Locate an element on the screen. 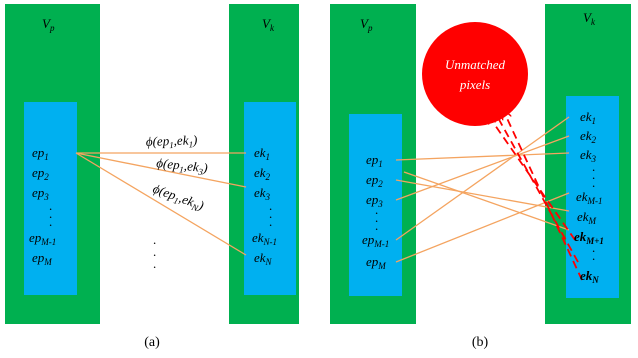 This screenshot has height=358, width=638. edge-ep1-ekN is located at coordinates (161, 204).